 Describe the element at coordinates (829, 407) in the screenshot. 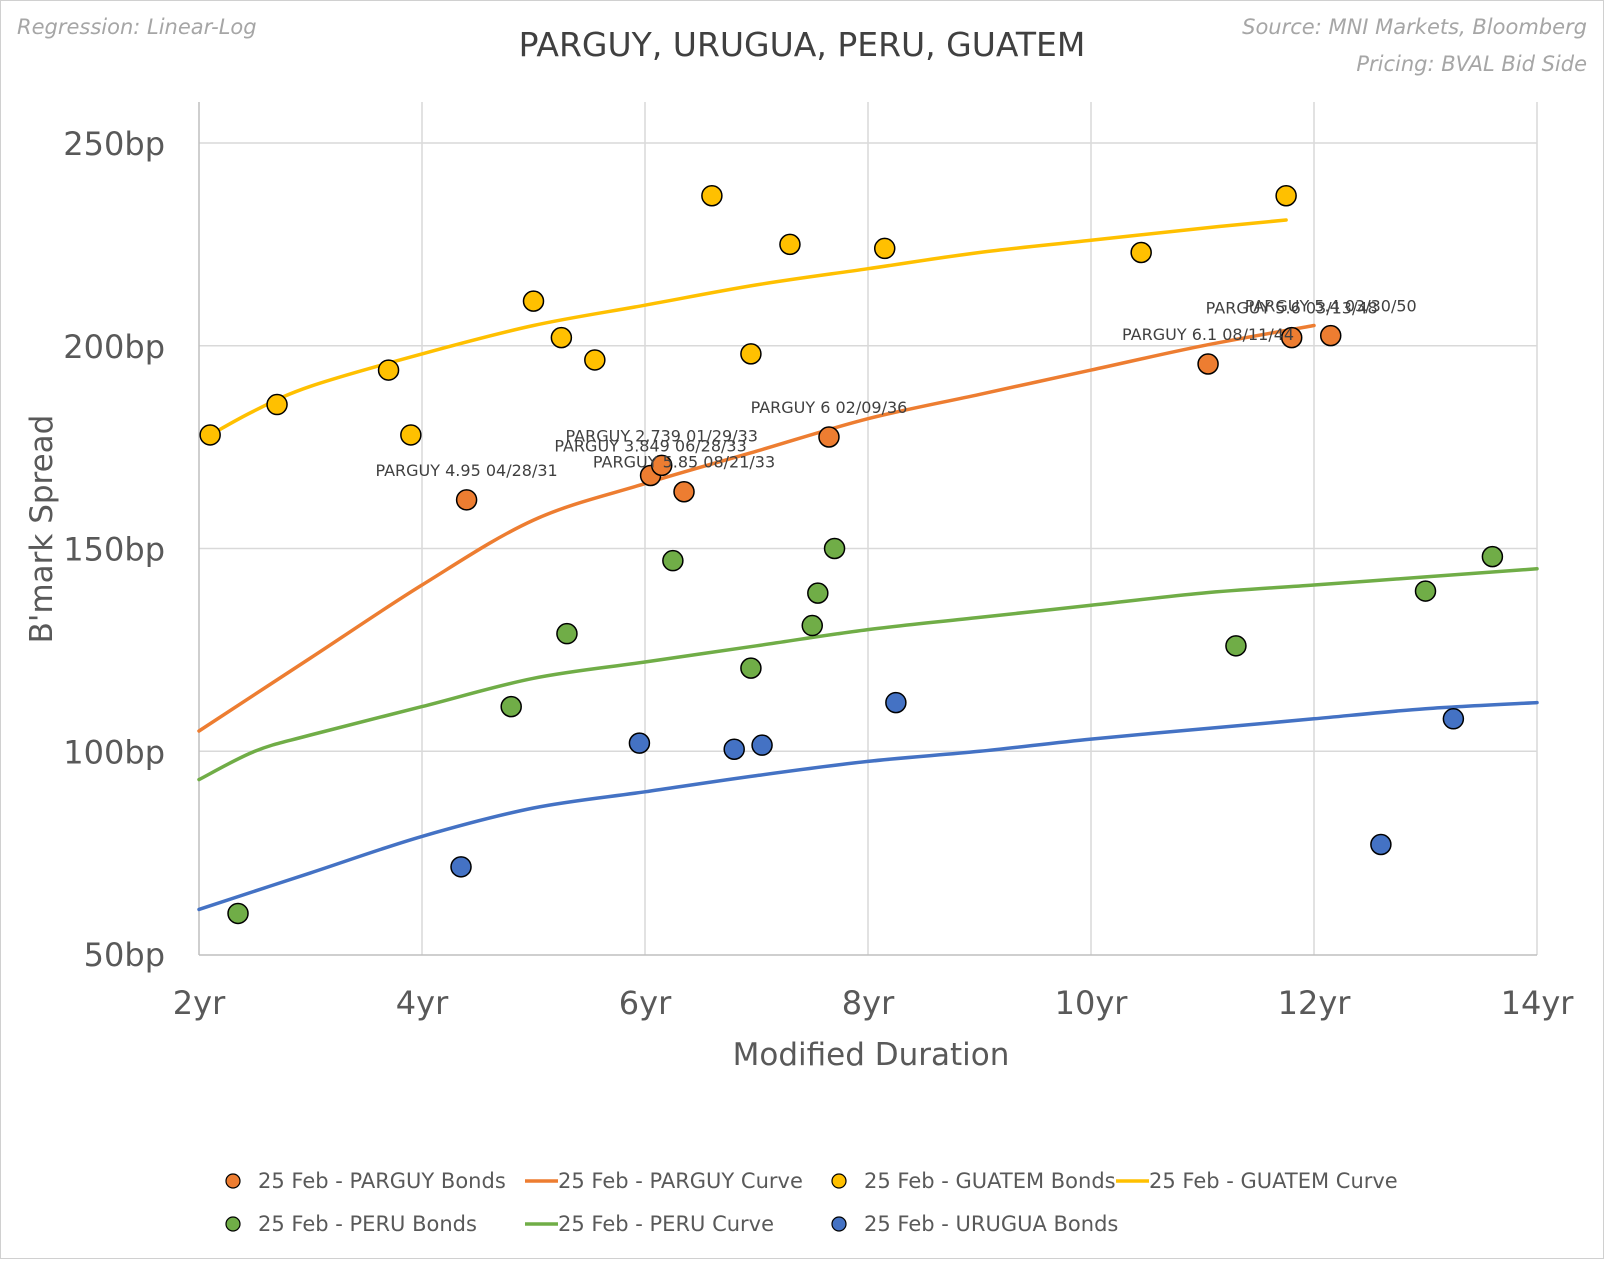

I see `point-label: PARGUY 6 02/09/36` at that location.